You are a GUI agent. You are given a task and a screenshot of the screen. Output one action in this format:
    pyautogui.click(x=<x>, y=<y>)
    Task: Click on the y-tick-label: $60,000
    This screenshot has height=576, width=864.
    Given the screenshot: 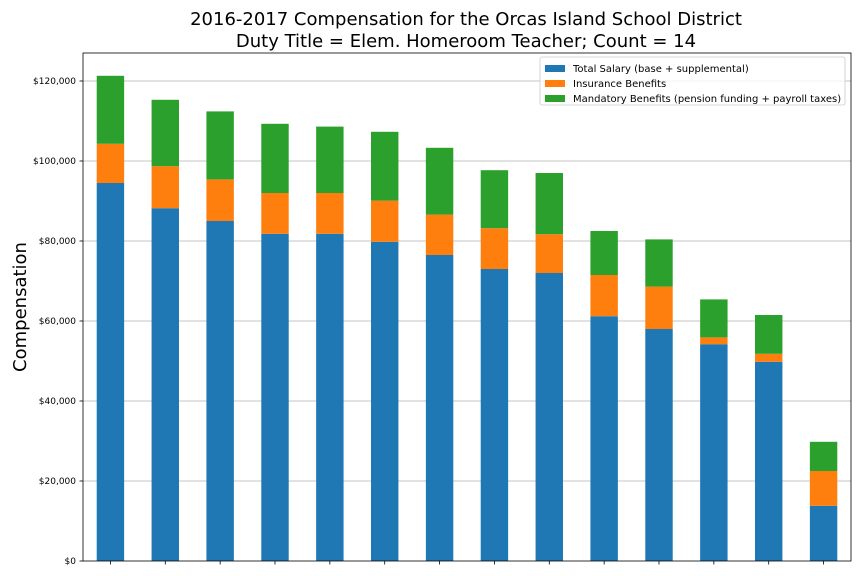 What is the action you would take?
    pyautogui.click(x=57, y=322)
    